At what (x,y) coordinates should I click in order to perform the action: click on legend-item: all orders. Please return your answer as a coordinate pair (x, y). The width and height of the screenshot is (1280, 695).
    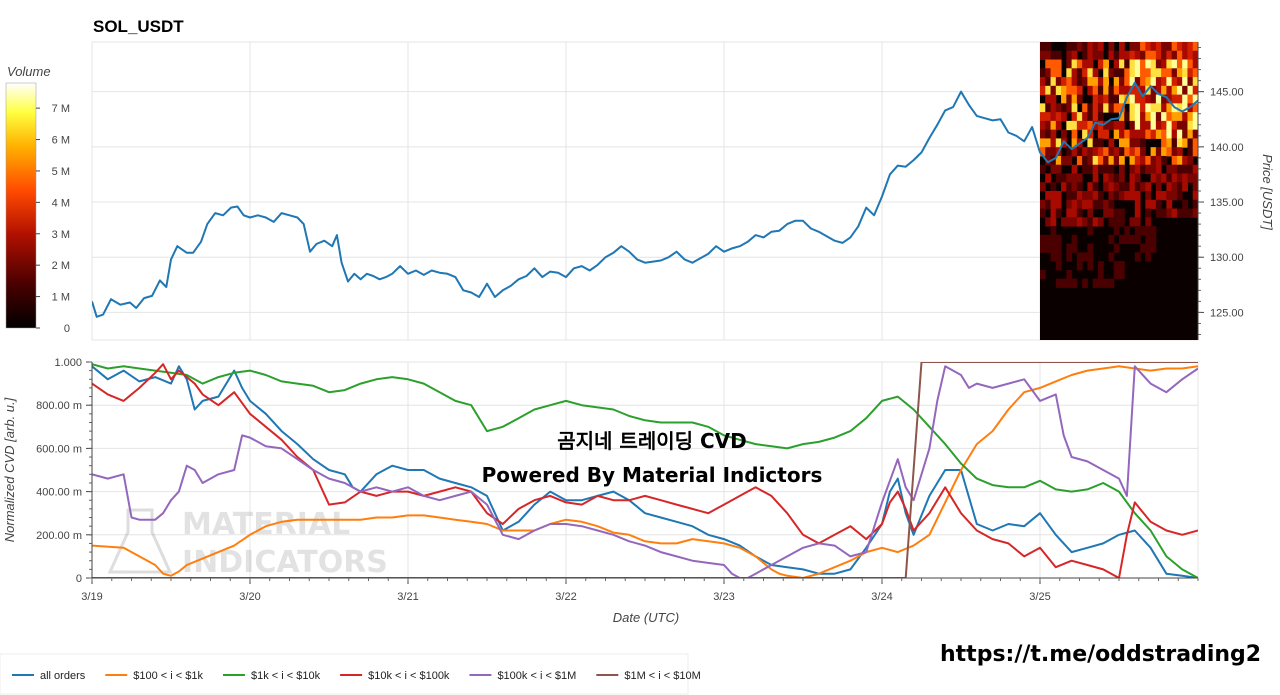
    Looking at the image, I should click on (49, 676).